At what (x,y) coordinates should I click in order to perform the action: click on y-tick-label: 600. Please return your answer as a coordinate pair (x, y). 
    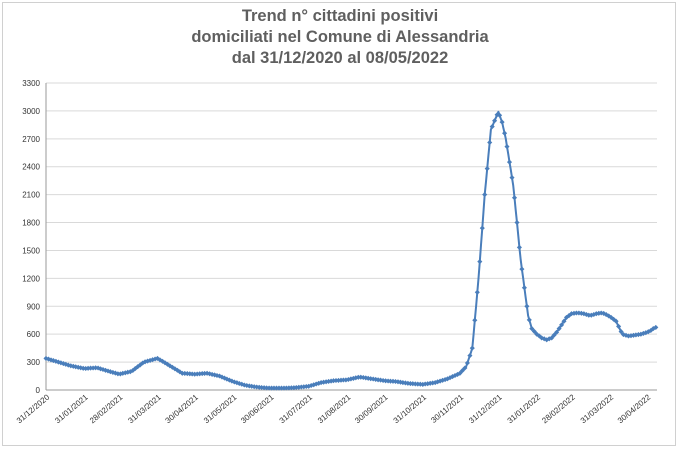
    Looking at the image, I should click on (34, 334).